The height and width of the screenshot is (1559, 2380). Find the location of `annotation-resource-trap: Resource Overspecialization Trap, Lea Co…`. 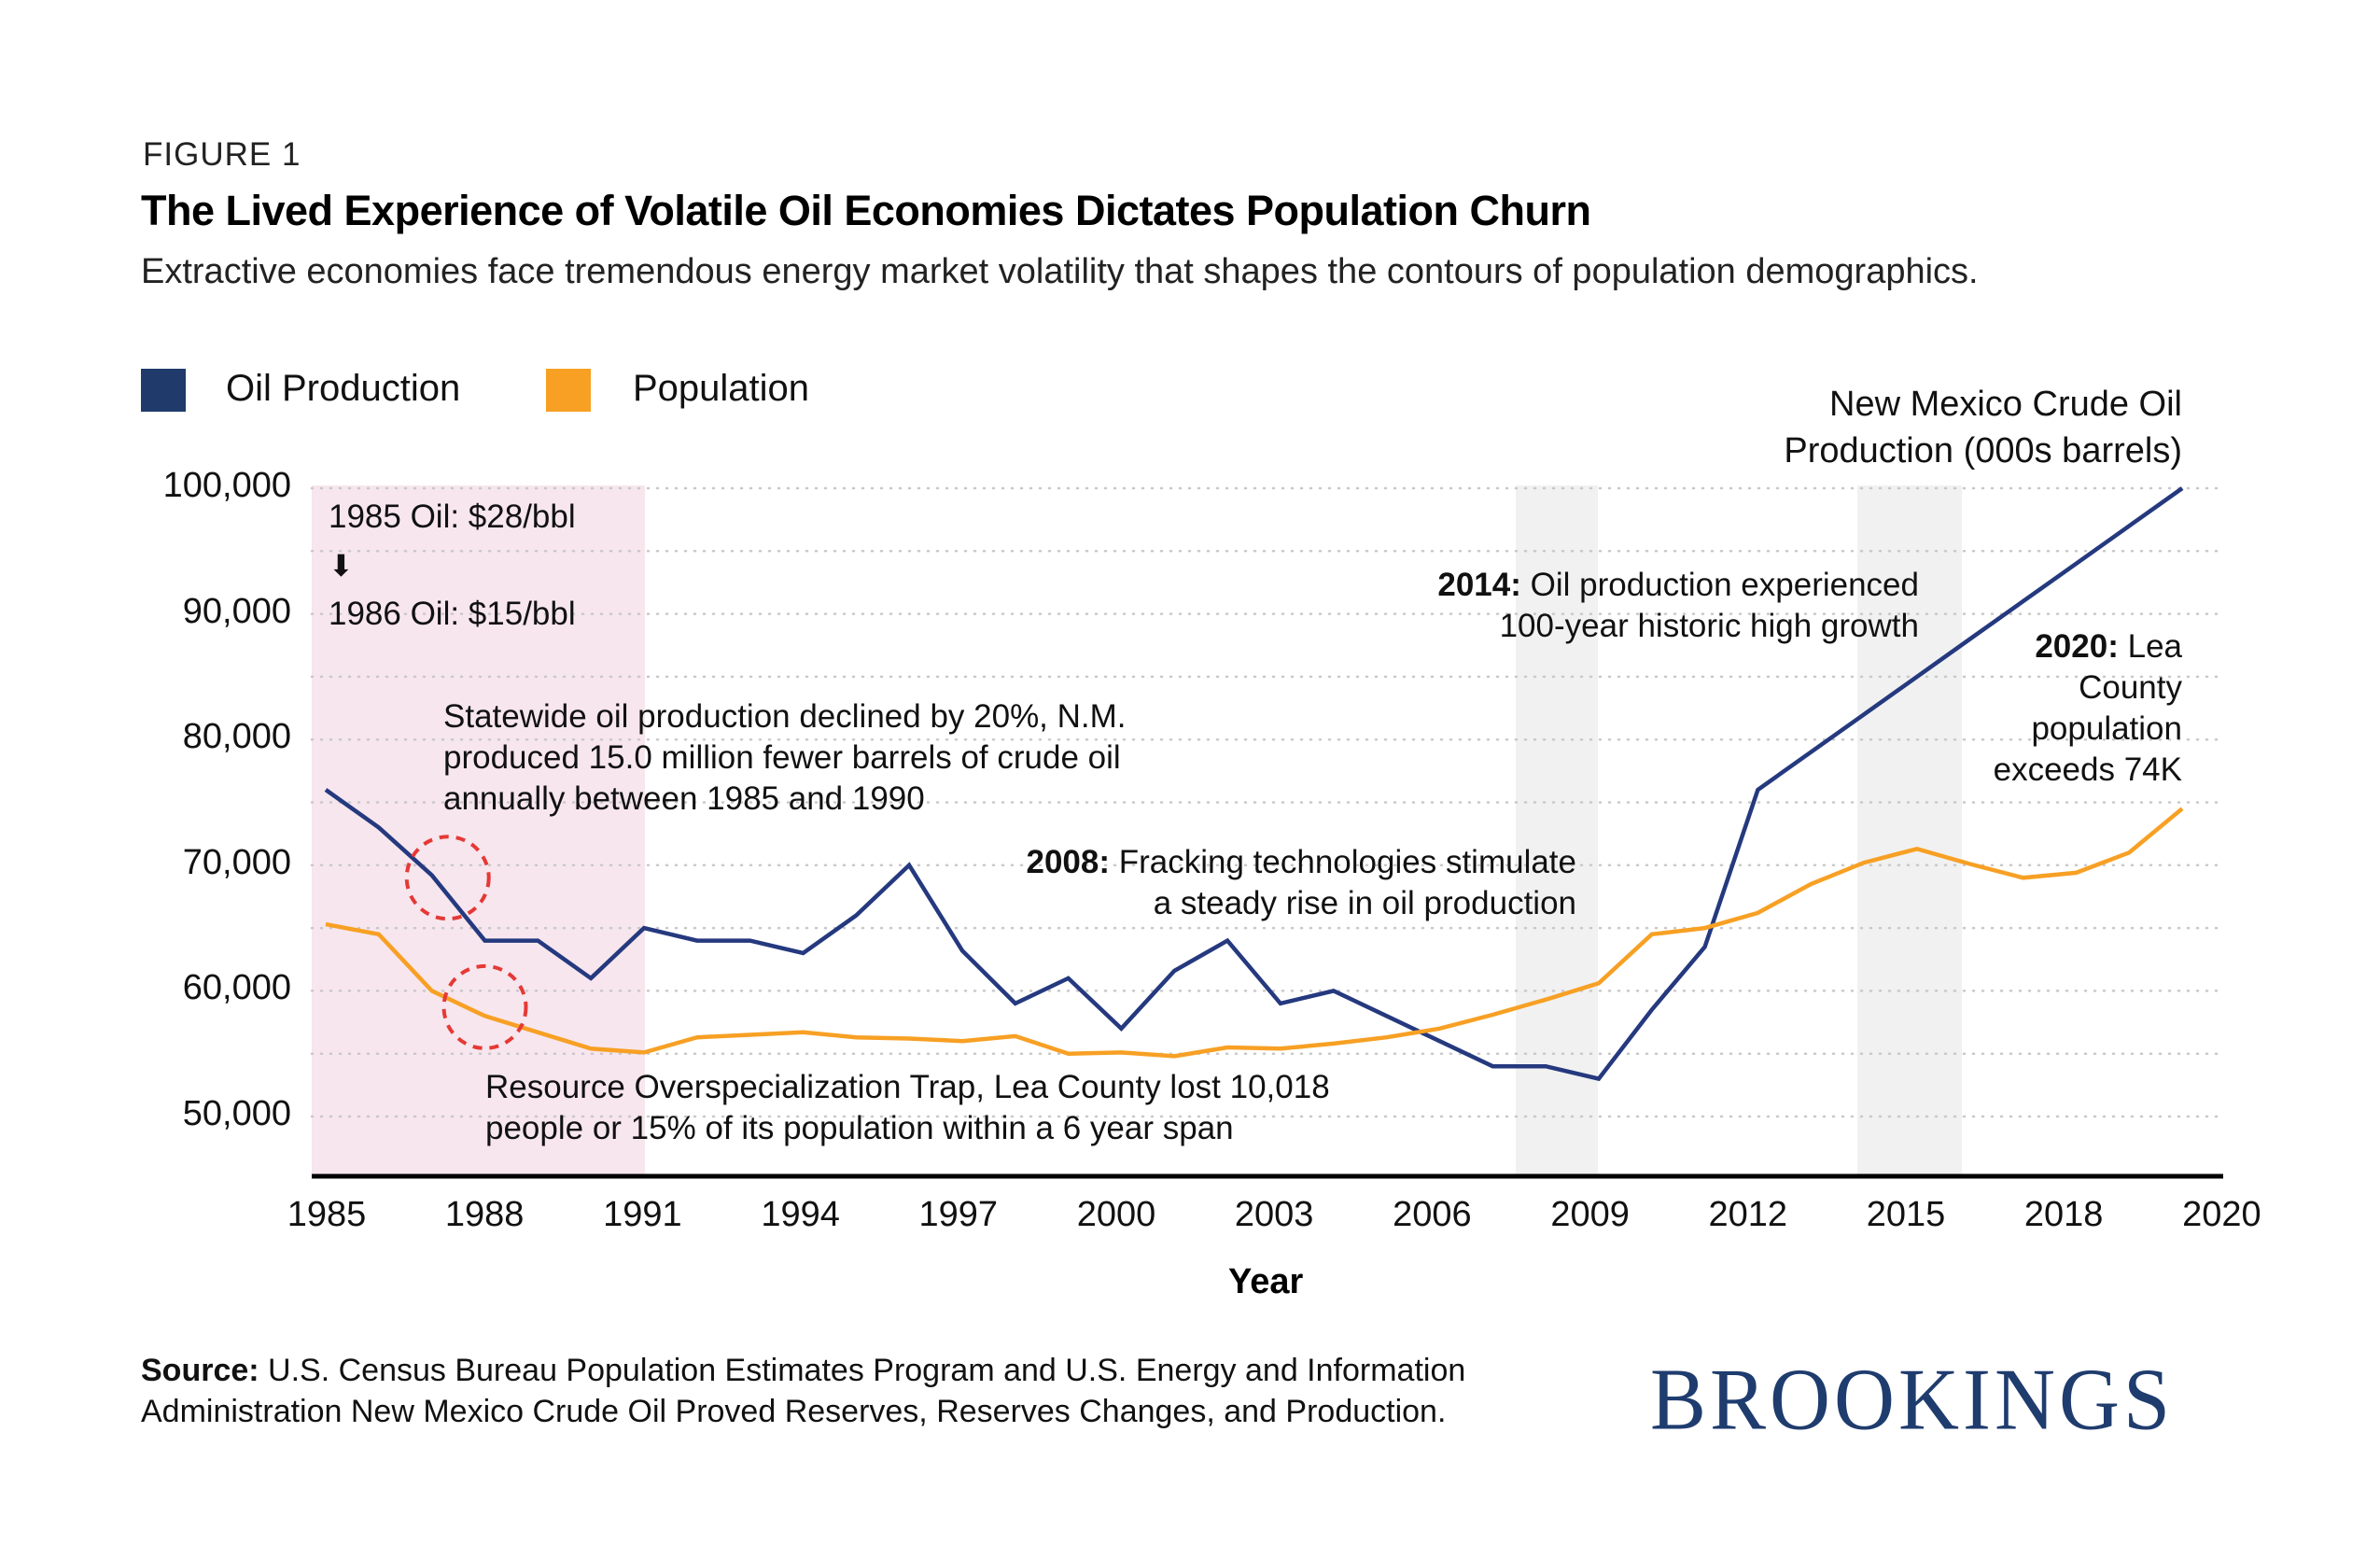

annotation-resource-trap: Resource Overspecialization Trap, Lea Co… is located at coordinates (907, 1108).